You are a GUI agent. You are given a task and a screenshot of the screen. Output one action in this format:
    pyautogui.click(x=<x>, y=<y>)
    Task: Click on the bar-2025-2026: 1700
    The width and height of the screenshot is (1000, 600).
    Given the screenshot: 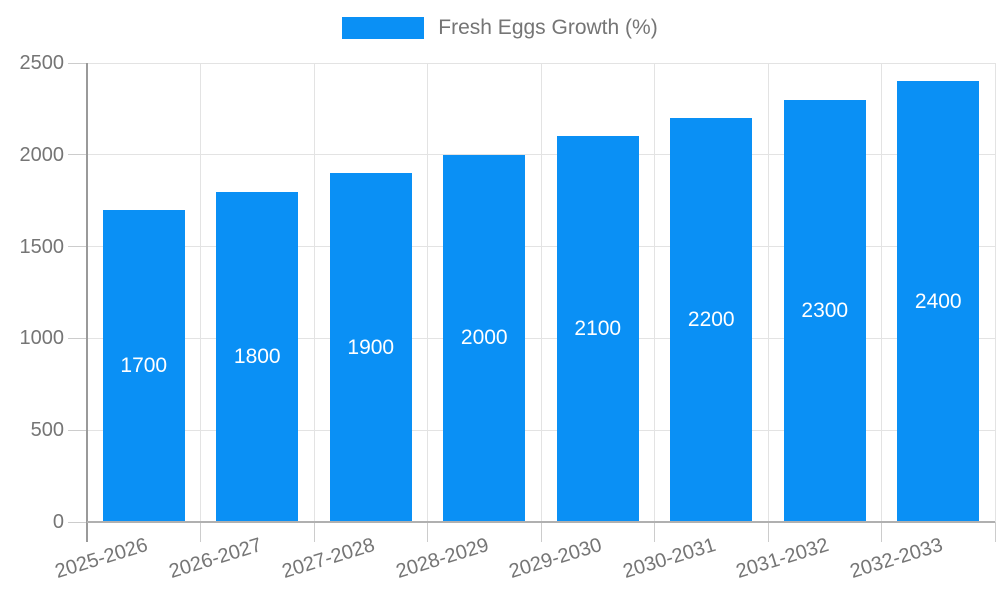 What is the action you would take?
    pyautogui.click(x=143, y=365)
    